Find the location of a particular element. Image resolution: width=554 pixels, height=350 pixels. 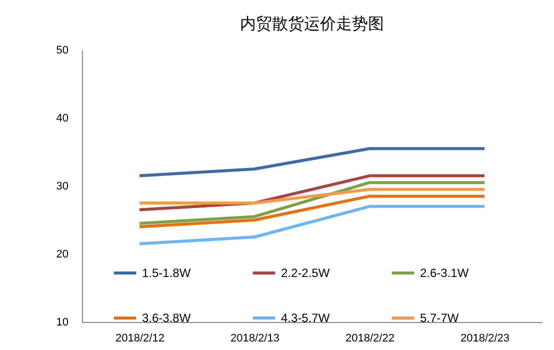

legend-label: 1.5-1.8W is located at coordinates (167, 273).